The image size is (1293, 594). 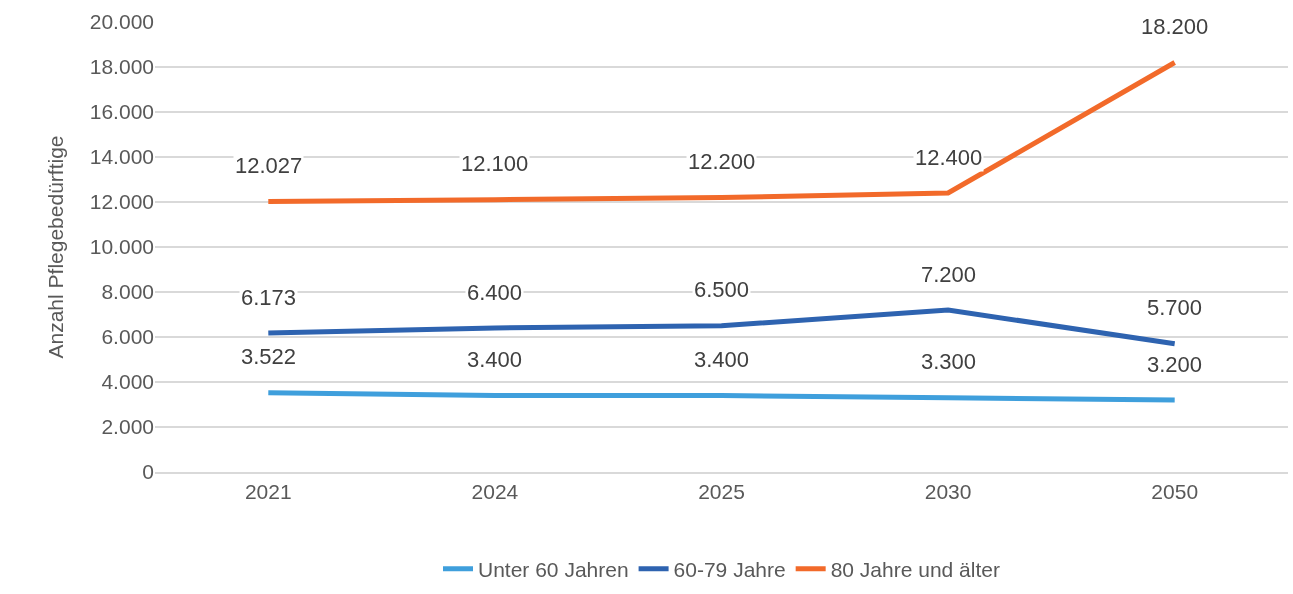 What do you see at coordinates (495, 163) in the screenshot?
I see `data-label: 12.100` at bounding box center [495, 163].